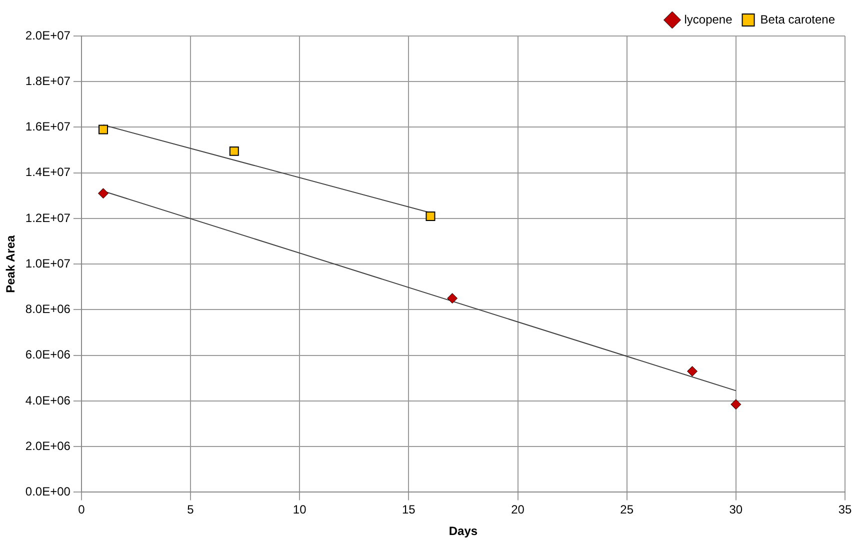 The image size is (859, 543). Describe the element at coordinates (627, 509) in the screenshot. I see `x-tick-label: 25` at that location.